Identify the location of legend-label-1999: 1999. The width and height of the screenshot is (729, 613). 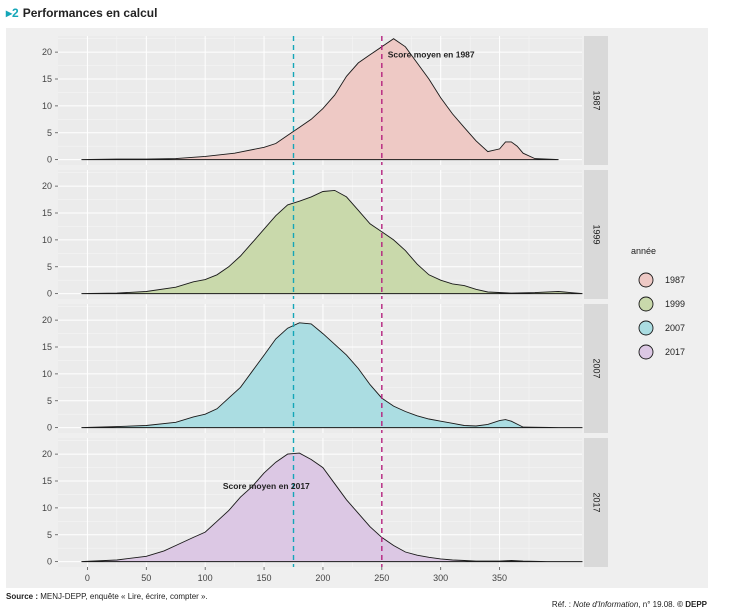
(675, 304).